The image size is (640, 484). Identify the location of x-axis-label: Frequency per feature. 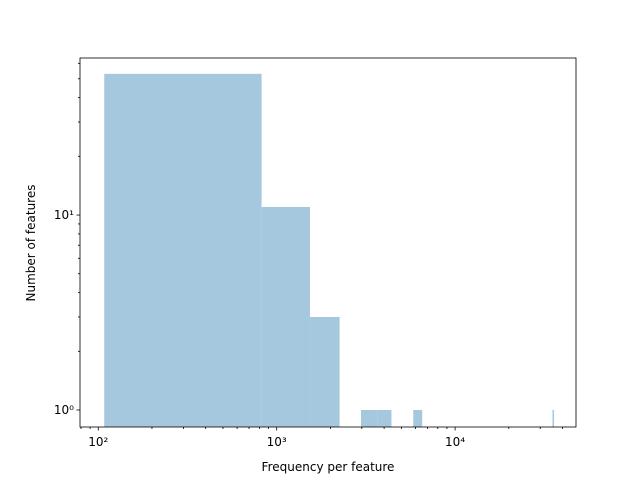
(328, 467).